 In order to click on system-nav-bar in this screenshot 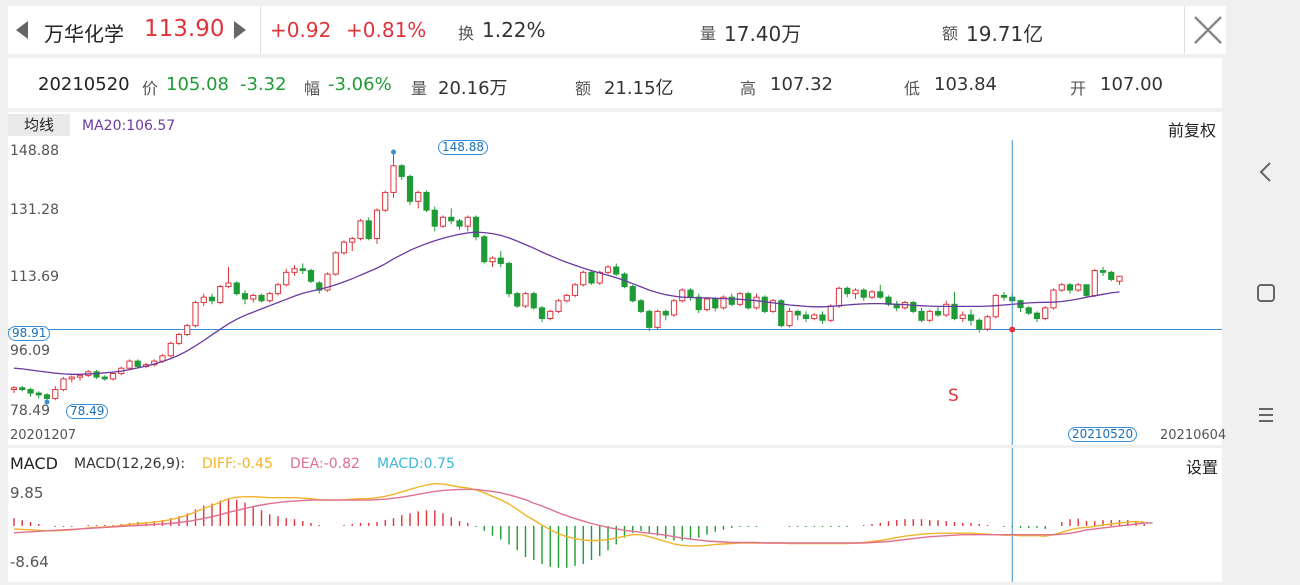, I will do `click(1268, 292)`.